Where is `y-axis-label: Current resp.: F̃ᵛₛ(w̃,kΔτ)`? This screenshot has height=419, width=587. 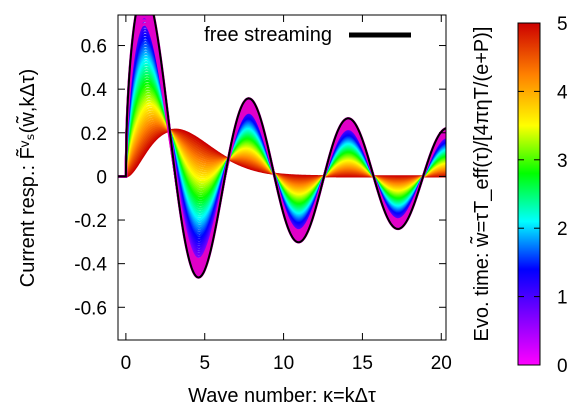
y-axis-label: Current resp.: F̃ᵛₛ(w̃,kΔτ) is located at coordinates (27, 178).